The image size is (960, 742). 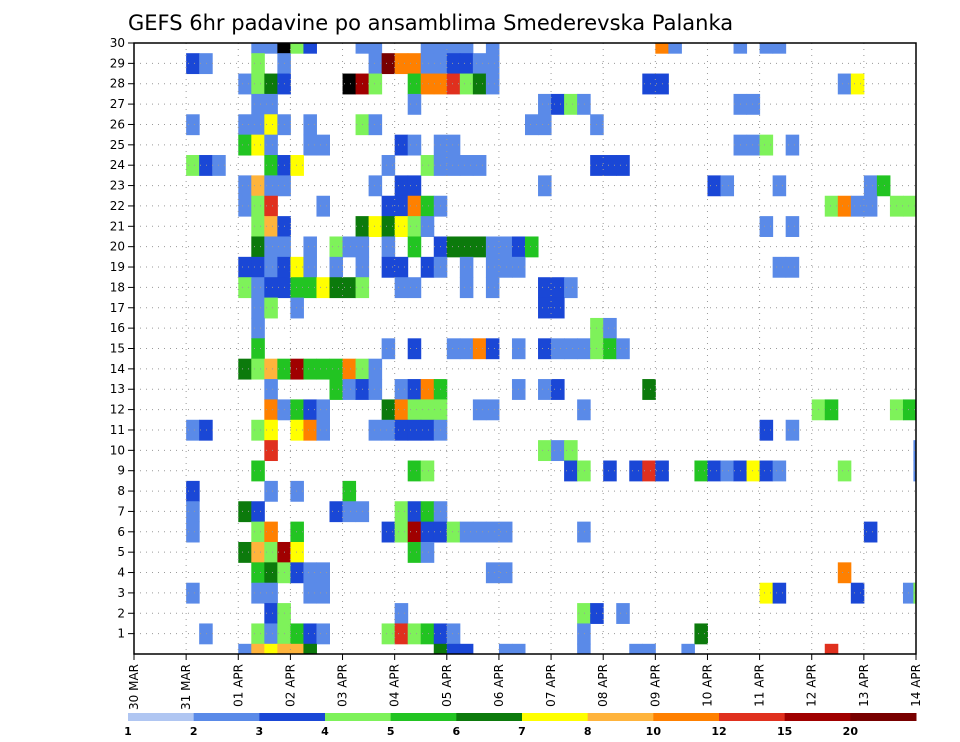 I want to click on colorbar: 1 2 3 4 5 6 7 8 10 12 15 20, so click(x=520, y=725).